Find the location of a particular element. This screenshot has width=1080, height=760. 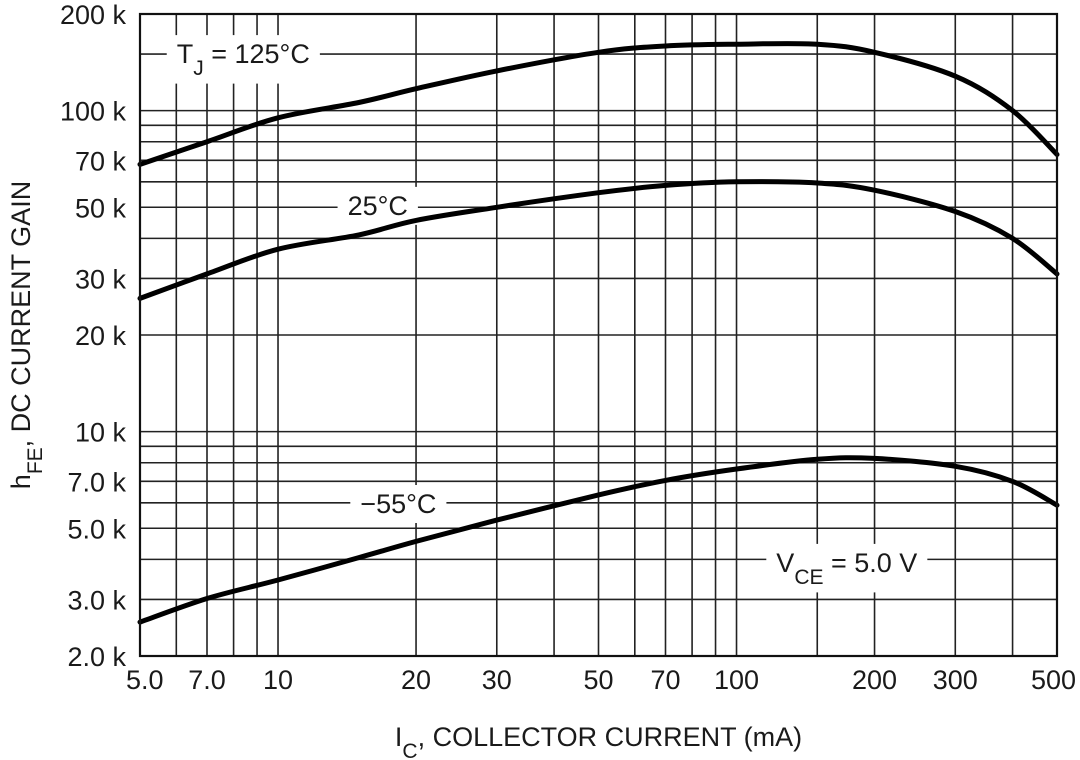

y-tick-label: 30 k is located at coordinates (101, 279).